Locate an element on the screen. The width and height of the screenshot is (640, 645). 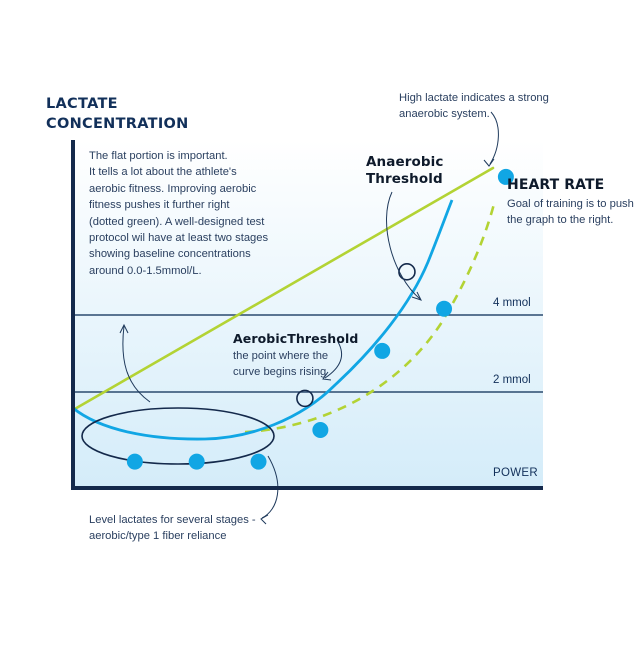
flat-portion-ellipse is located at coordinates (178, 436).